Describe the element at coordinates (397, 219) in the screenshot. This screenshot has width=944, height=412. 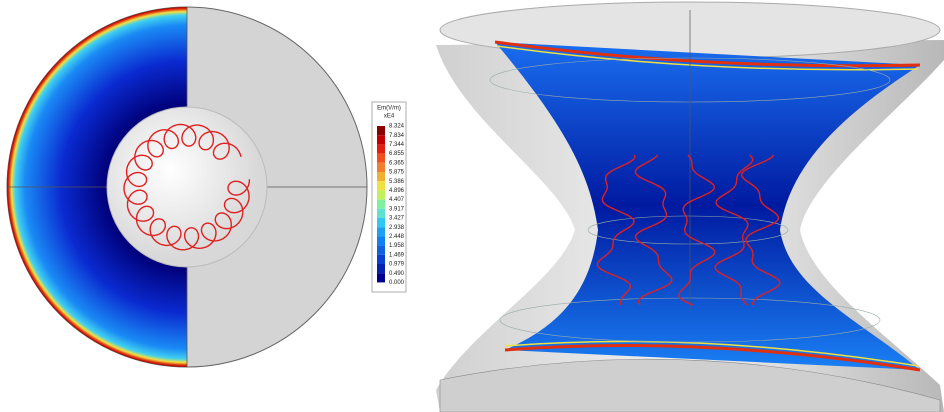
I see `colorbar-label: 3.427` at that location.